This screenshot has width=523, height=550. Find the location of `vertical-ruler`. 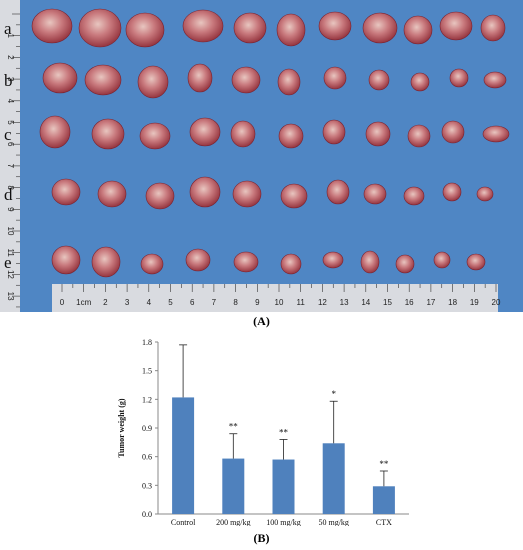

vertical-ruler is located at coordinates (10, 156).